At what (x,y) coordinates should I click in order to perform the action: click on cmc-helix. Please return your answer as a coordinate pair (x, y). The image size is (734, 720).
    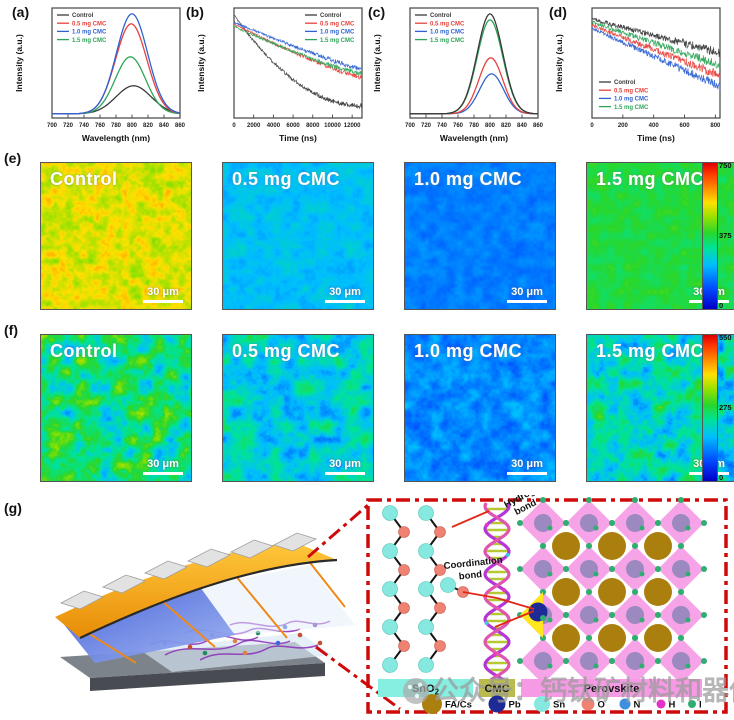
    Looking at the image, I should click on (497, 594).